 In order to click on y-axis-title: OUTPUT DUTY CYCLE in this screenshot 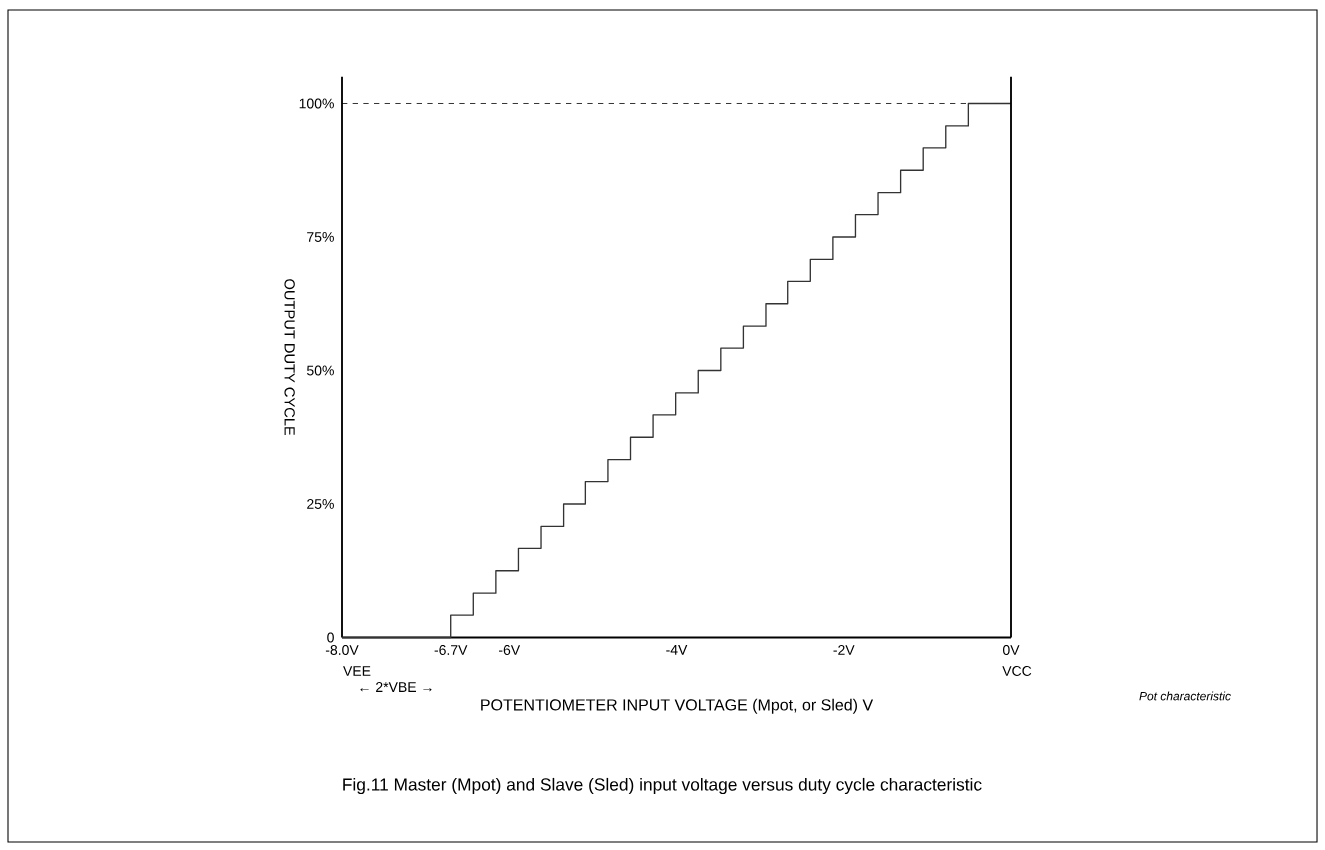, I will do `click(289, 357)`.